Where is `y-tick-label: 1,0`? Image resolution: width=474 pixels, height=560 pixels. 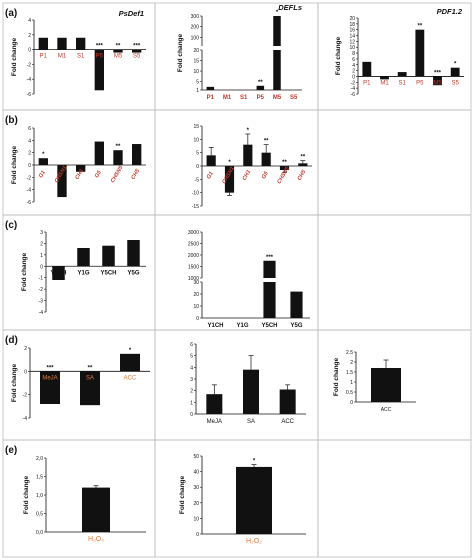
y-tick-label: 1,0 is located at coordinates (39, 496).